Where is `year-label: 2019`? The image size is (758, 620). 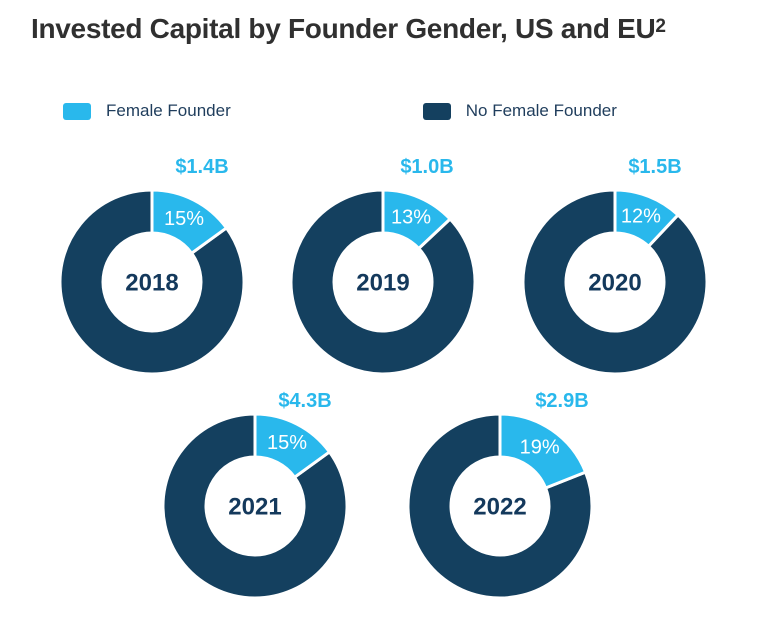 year-label: 2019 is located at coordinates (382, 283).